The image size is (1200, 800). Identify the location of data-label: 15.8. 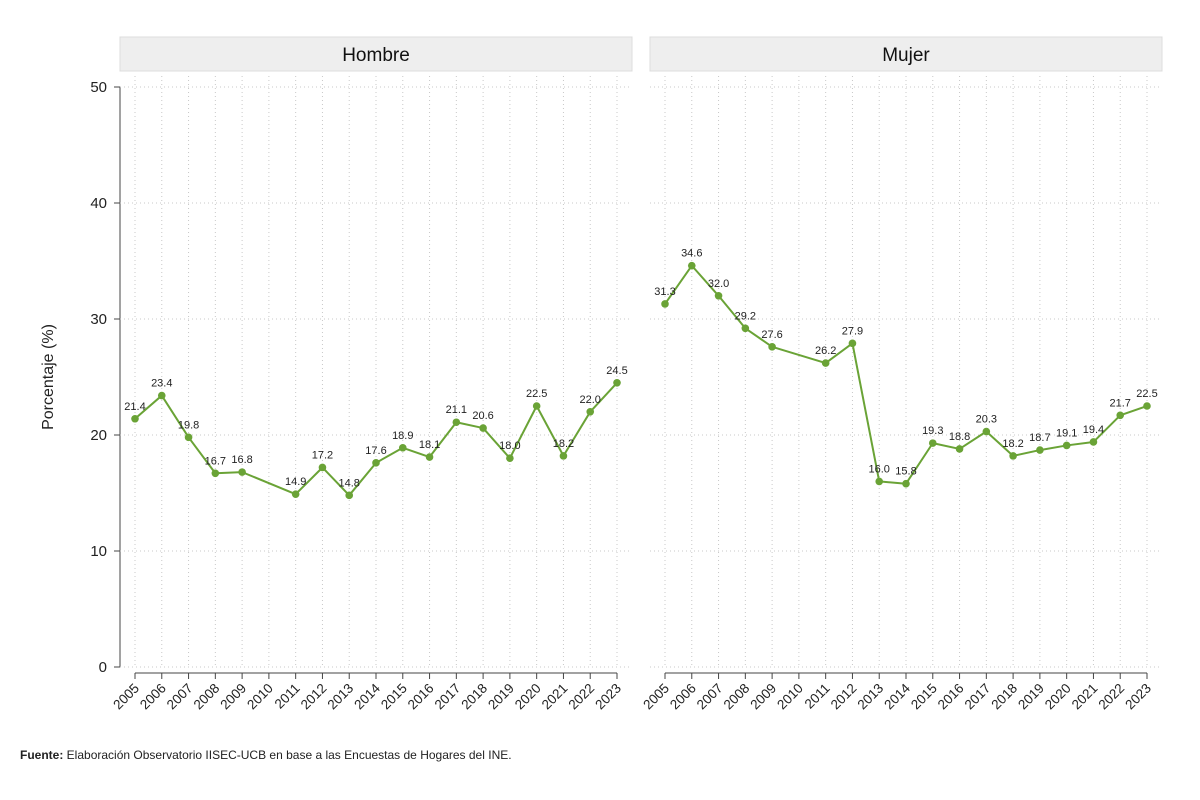
(905, 472).